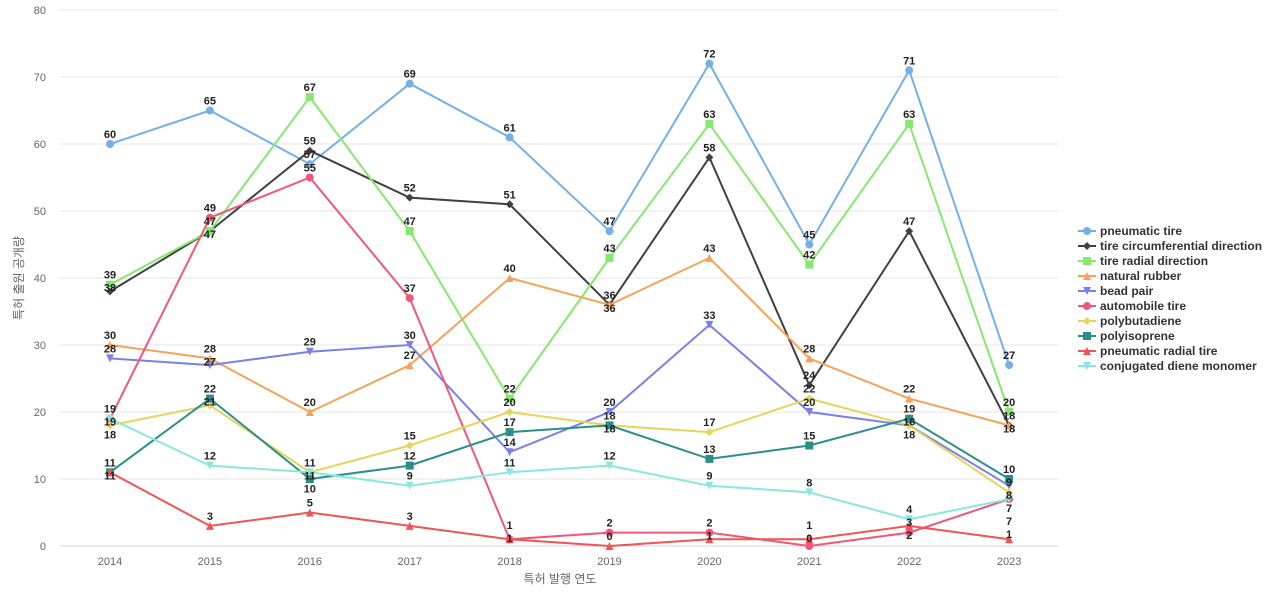  I want to click on legend-item-polybutadiene: polybutadiene, so click(1170, 320).